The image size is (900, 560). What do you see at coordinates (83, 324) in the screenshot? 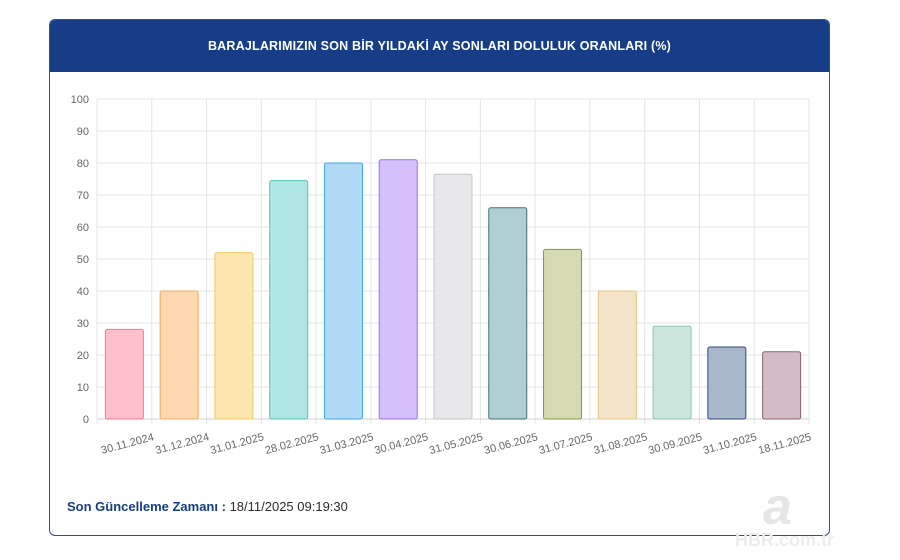
I see `y-tick-label: 30` at bounding box center [83, 324].